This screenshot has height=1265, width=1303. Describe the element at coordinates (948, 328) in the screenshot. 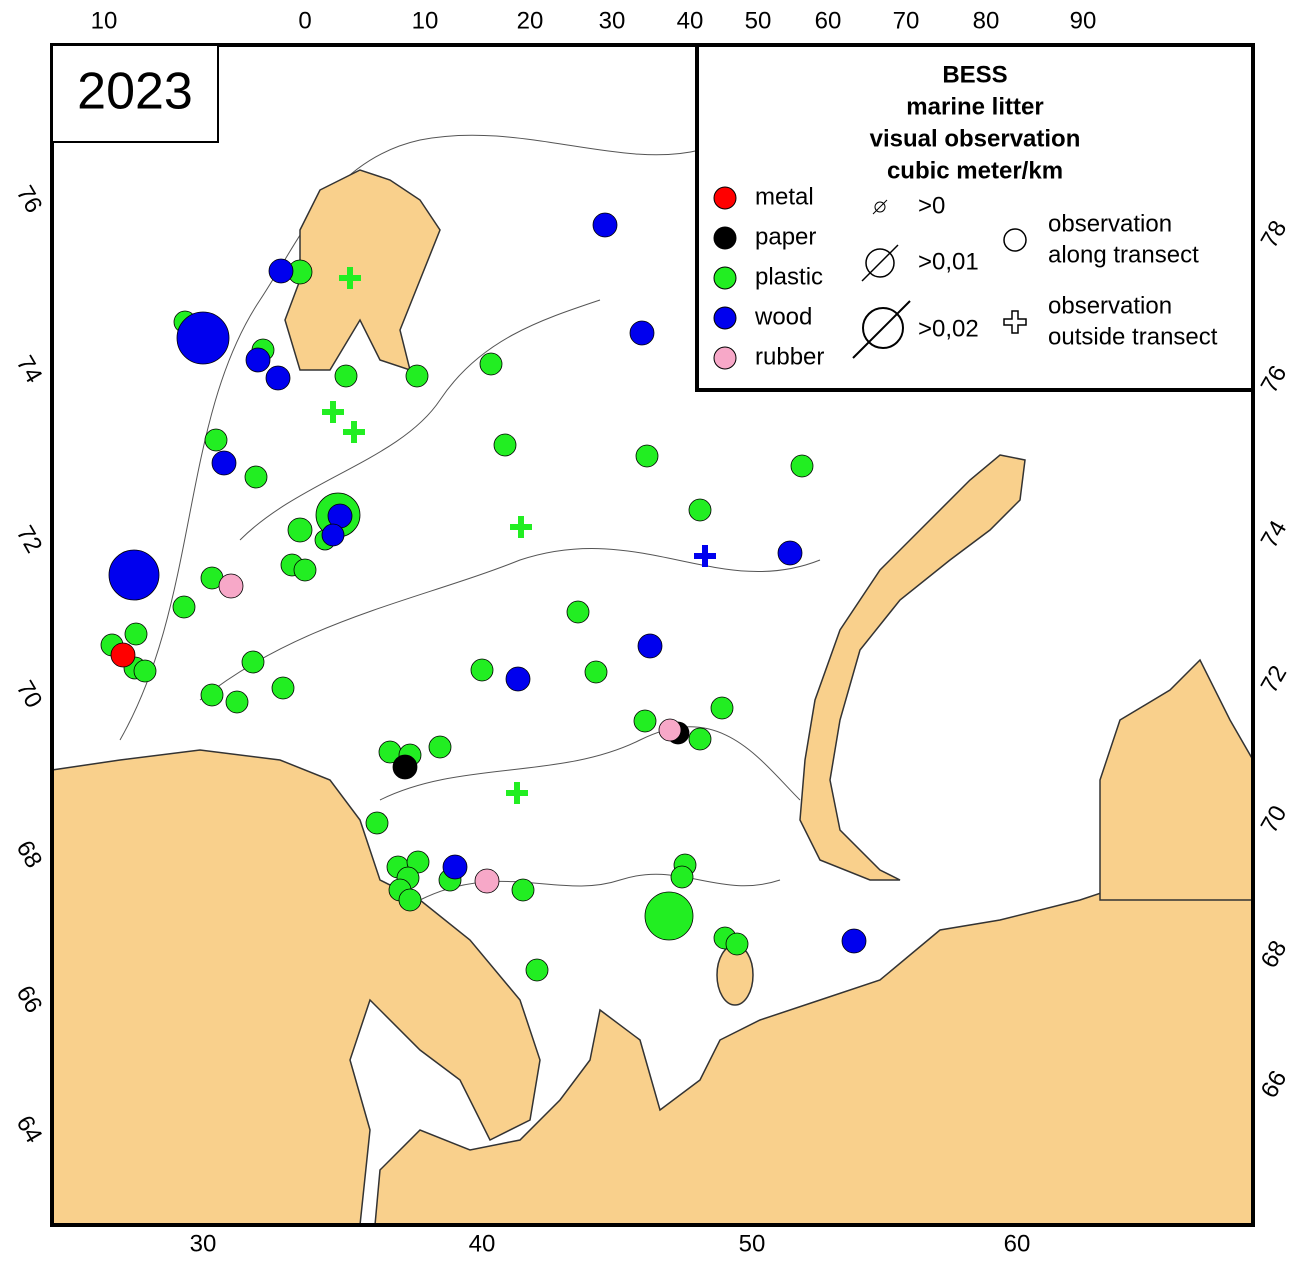

I see `size-label: >0,02` at that location.